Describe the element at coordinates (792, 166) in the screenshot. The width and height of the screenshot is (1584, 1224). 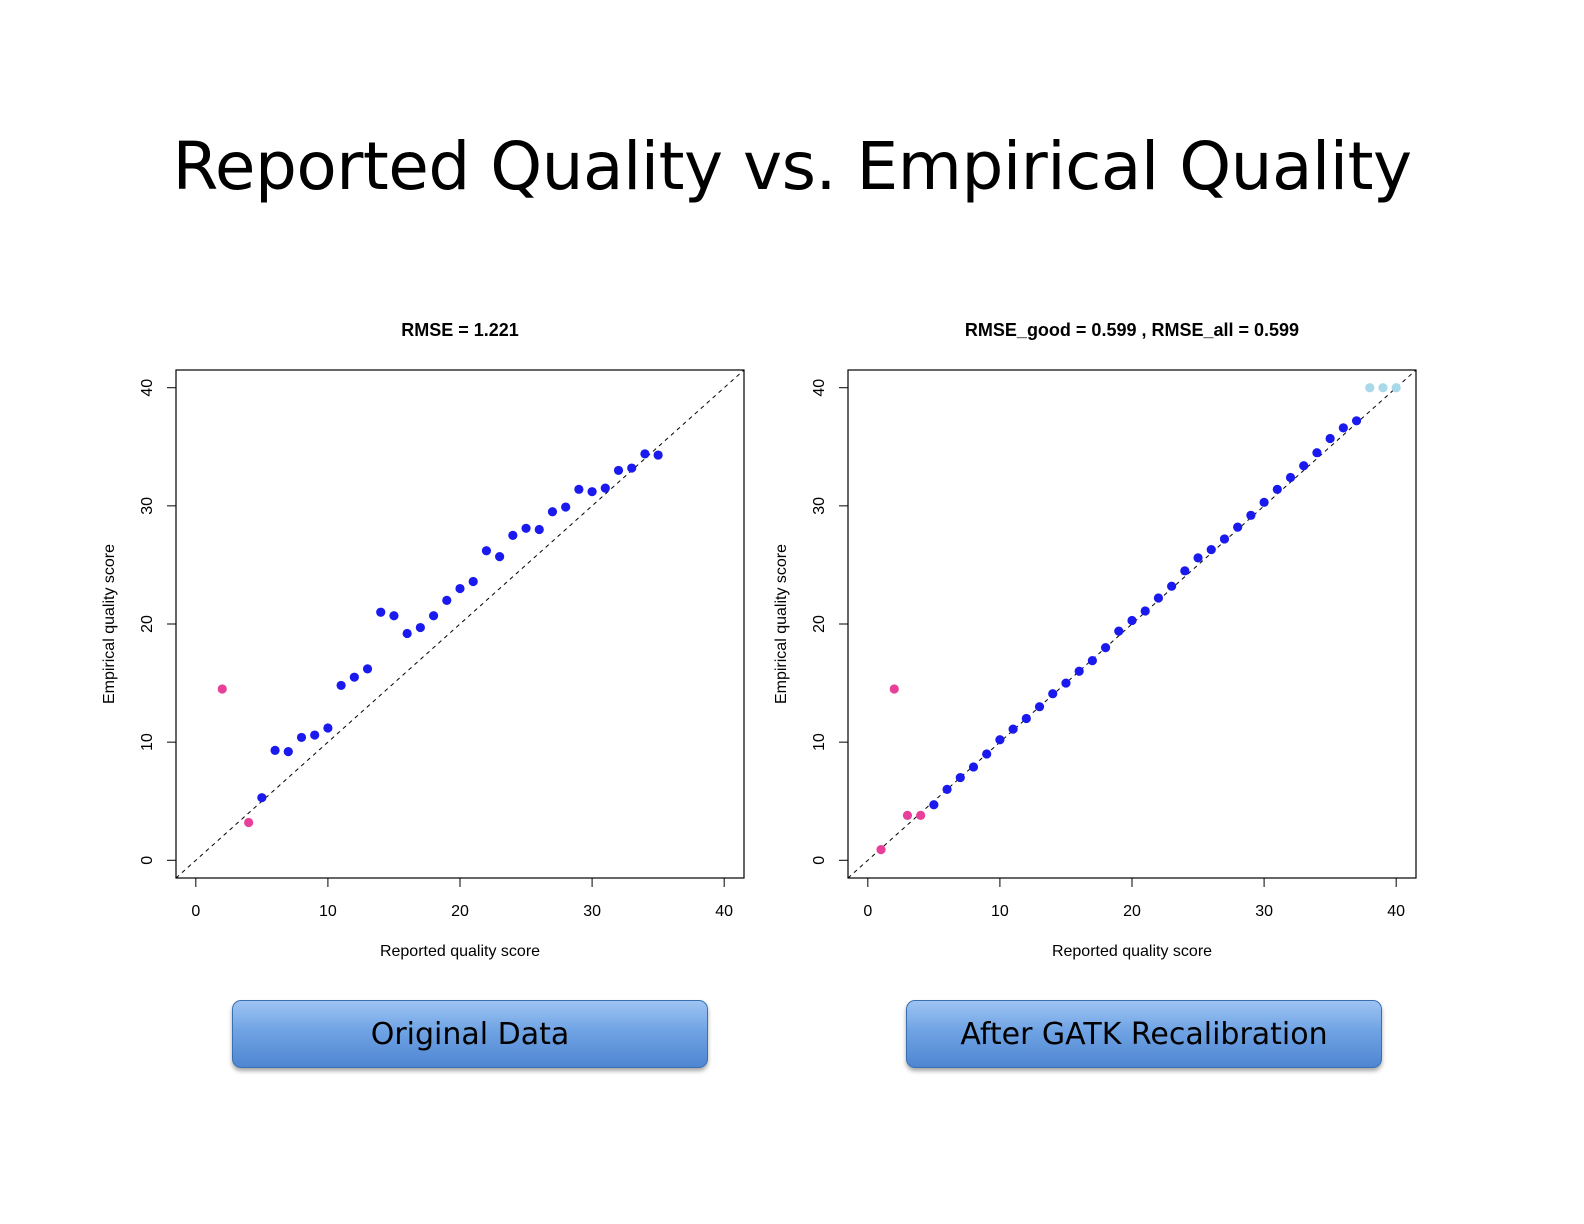
I see `slide-title: Reported Quality vs. Empirical Quality` at that location.